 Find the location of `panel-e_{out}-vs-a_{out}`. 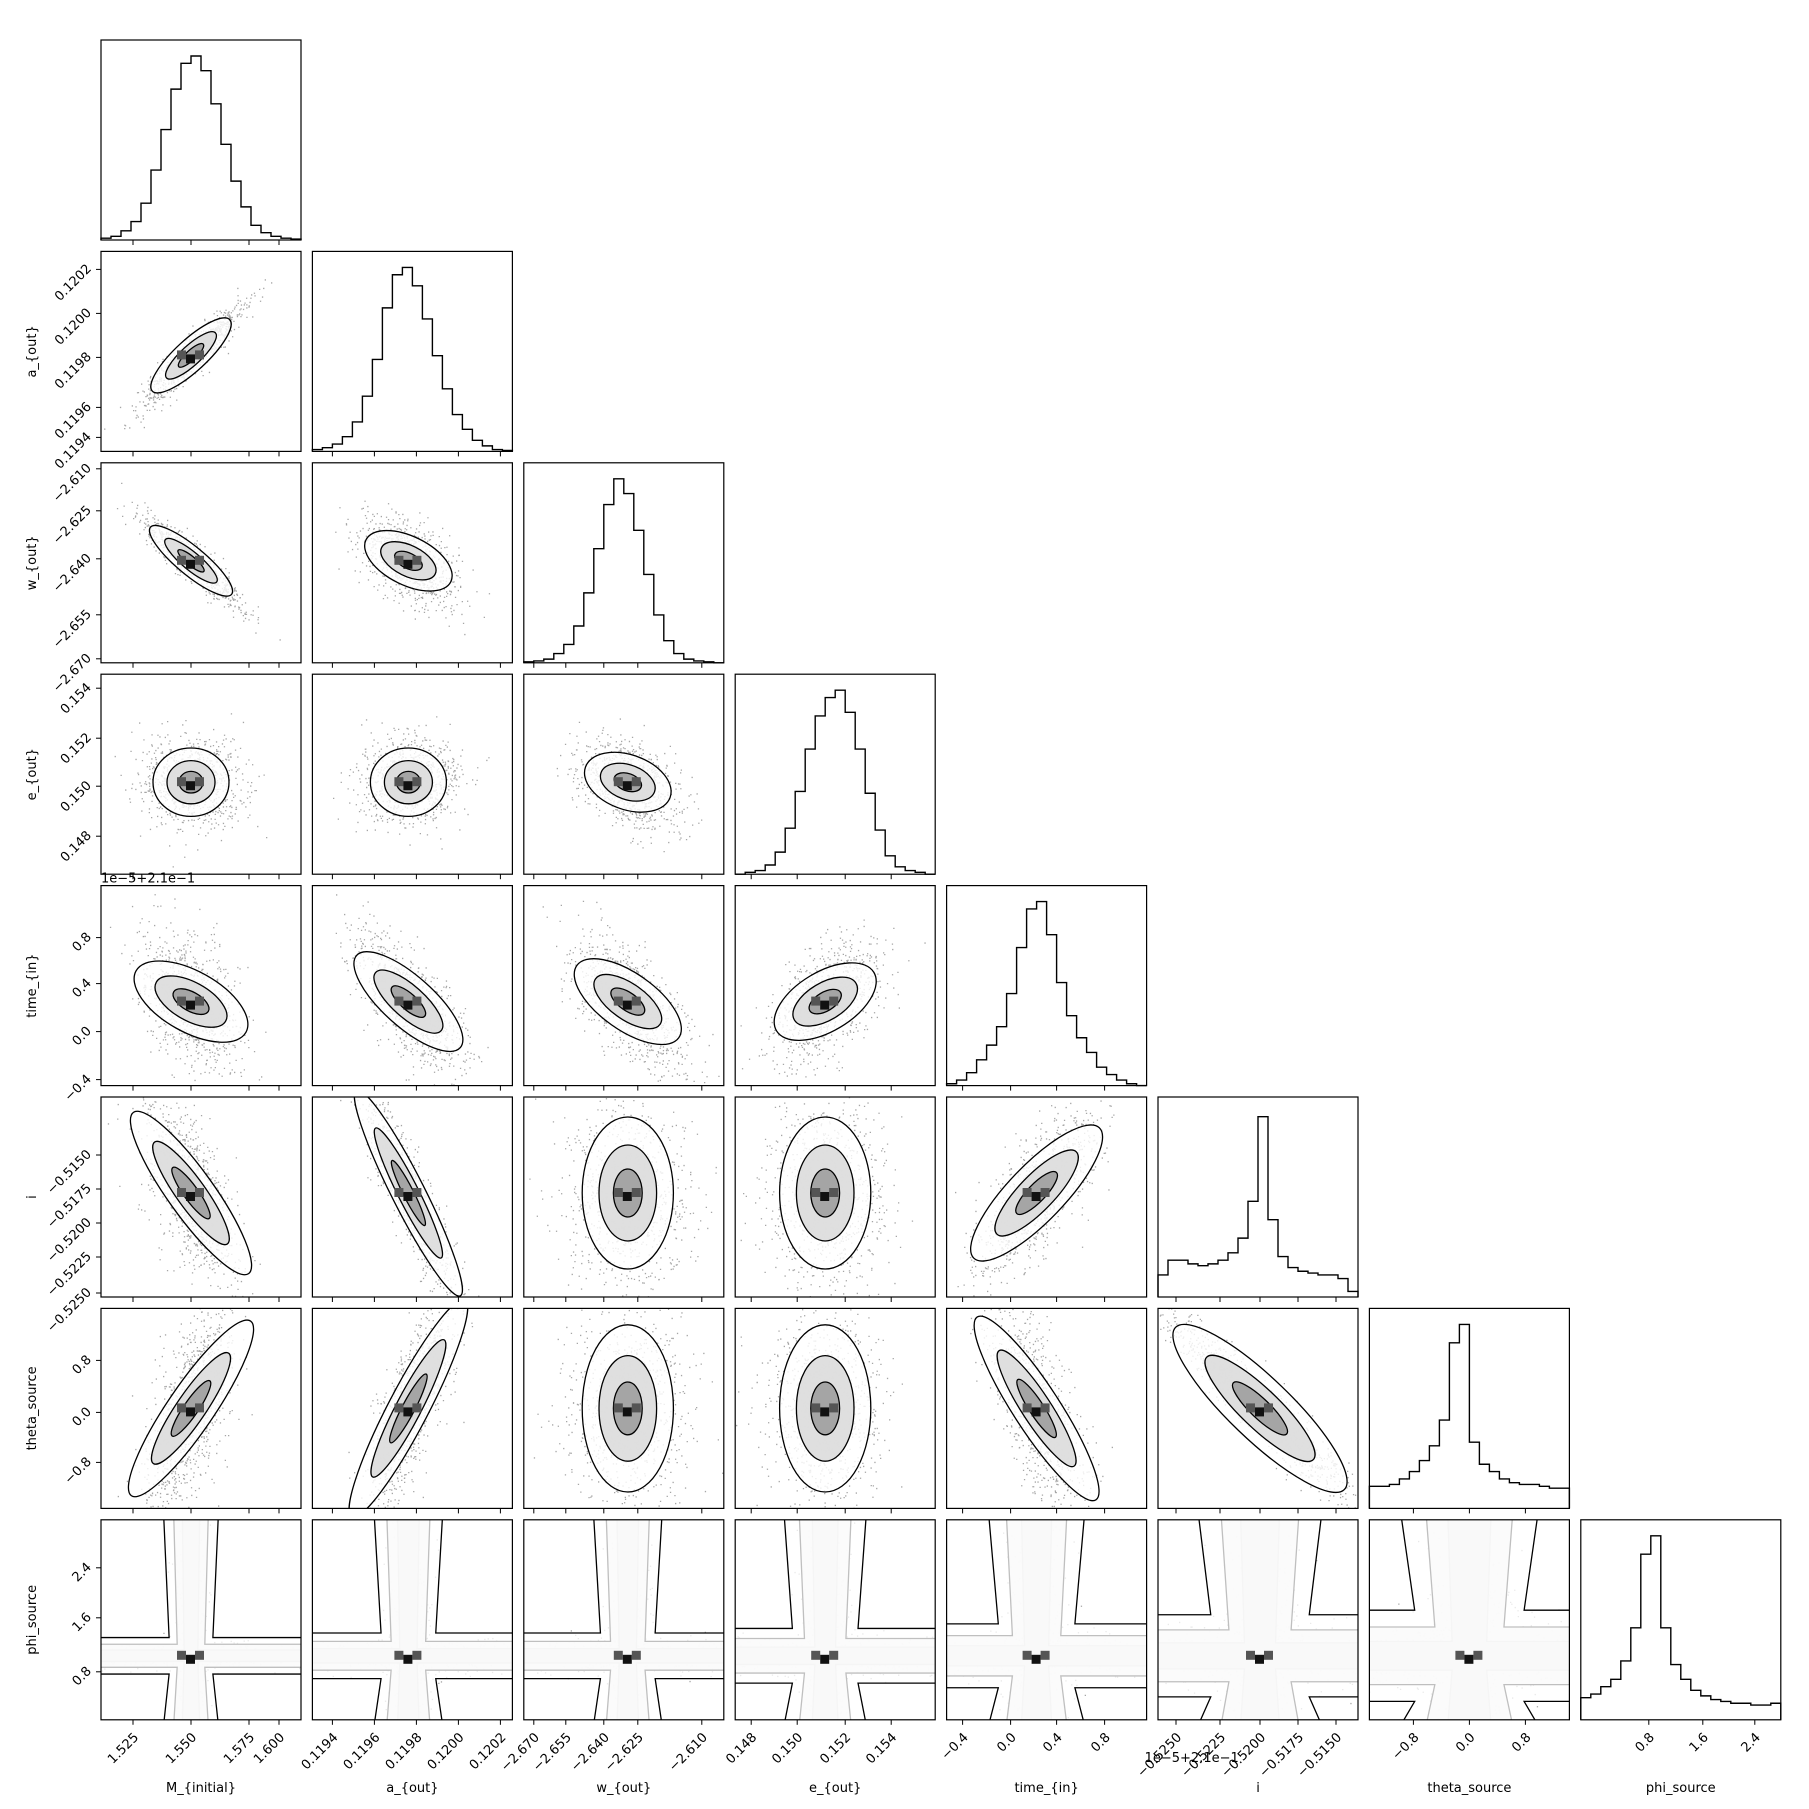

panel-e_{out}-vs-a_{out} is located at coordinates (411, 783).